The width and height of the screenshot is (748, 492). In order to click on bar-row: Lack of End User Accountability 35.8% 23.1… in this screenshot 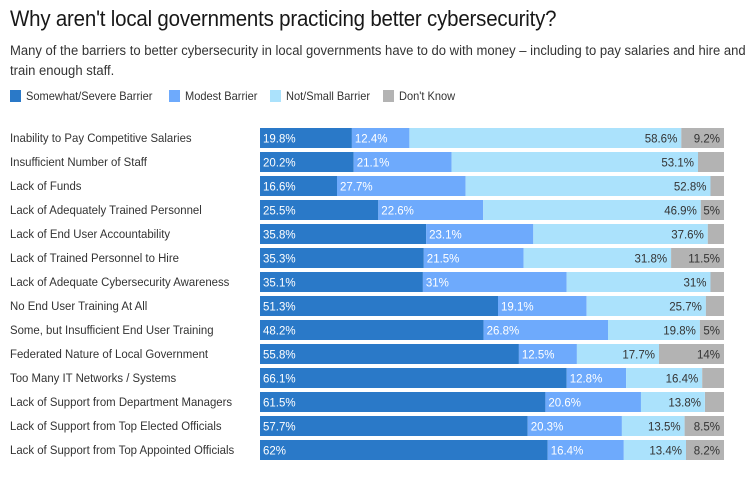, I will do `click(367, 234)`.